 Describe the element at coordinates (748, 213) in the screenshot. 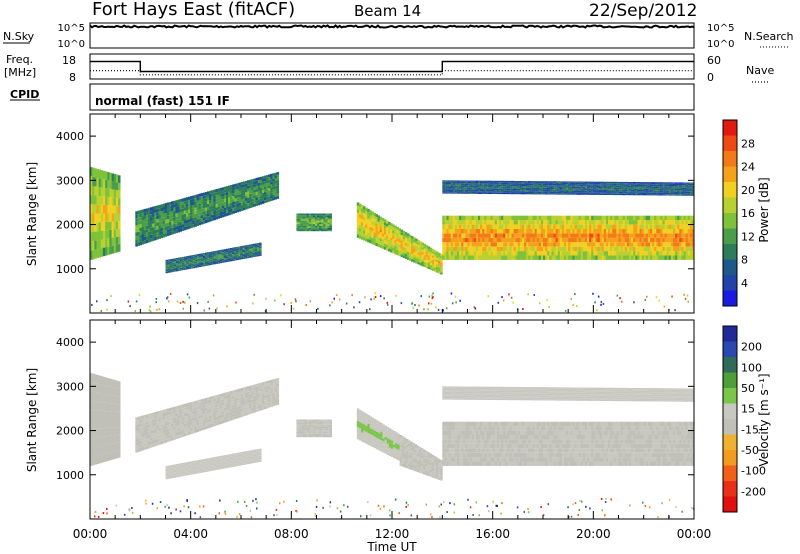

I see `power-cbar-tick: 16` at that location.